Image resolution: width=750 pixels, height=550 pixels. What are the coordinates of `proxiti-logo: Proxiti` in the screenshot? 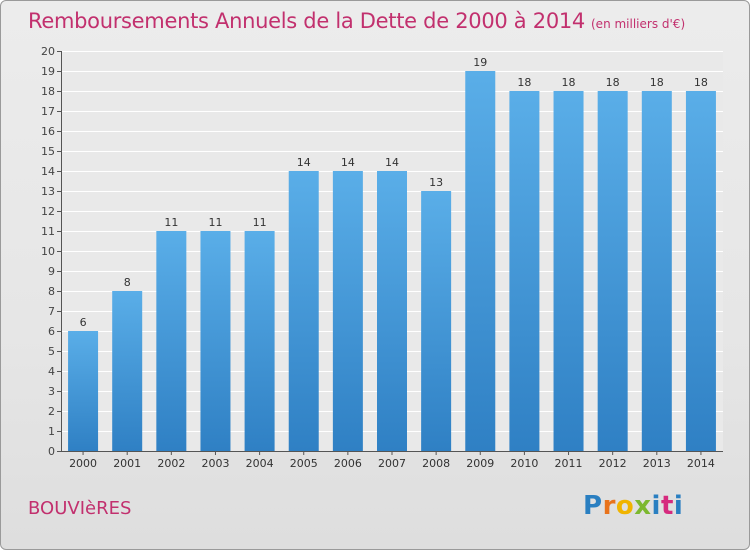 It's located at (633, 506).